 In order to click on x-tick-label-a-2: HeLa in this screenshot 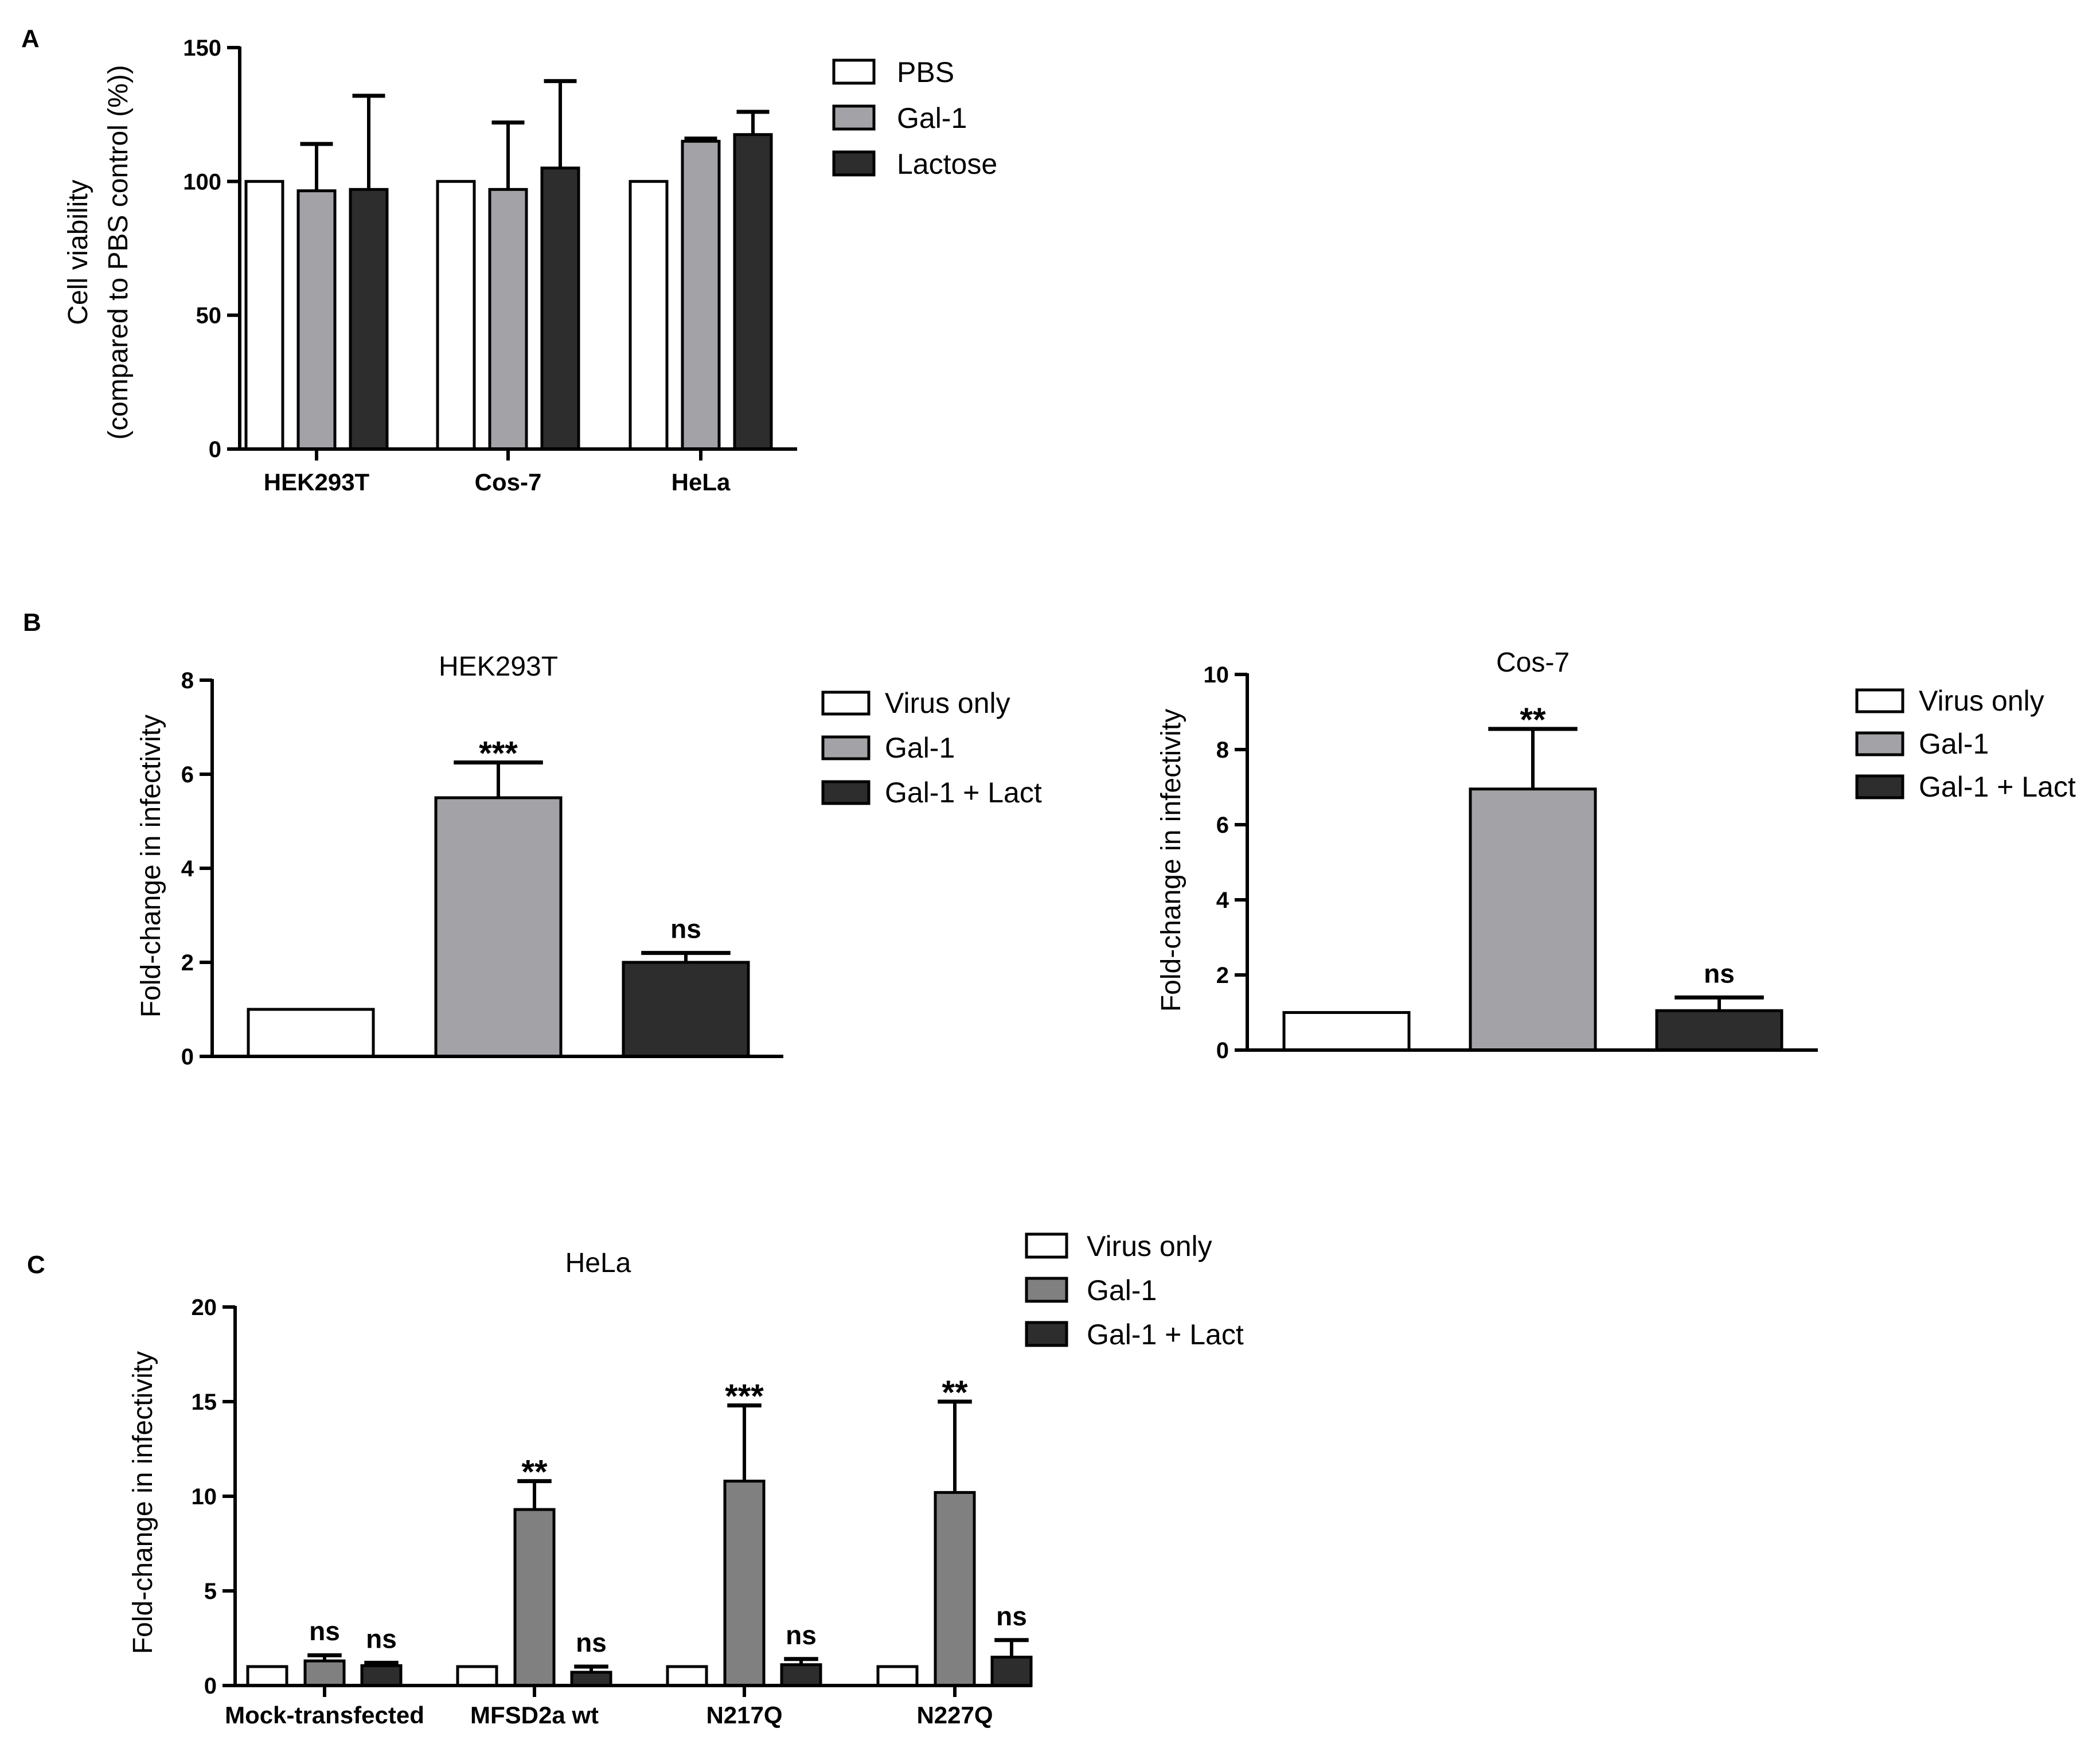, I will do `click(701, 482)`.